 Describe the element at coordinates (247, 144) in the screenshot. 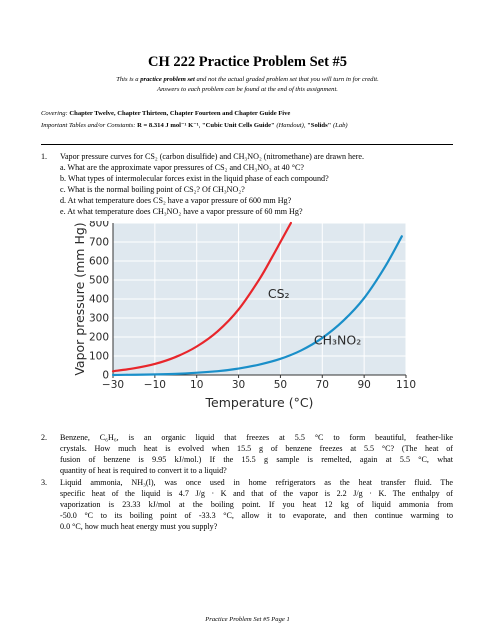

I see `header-divider` at that location.